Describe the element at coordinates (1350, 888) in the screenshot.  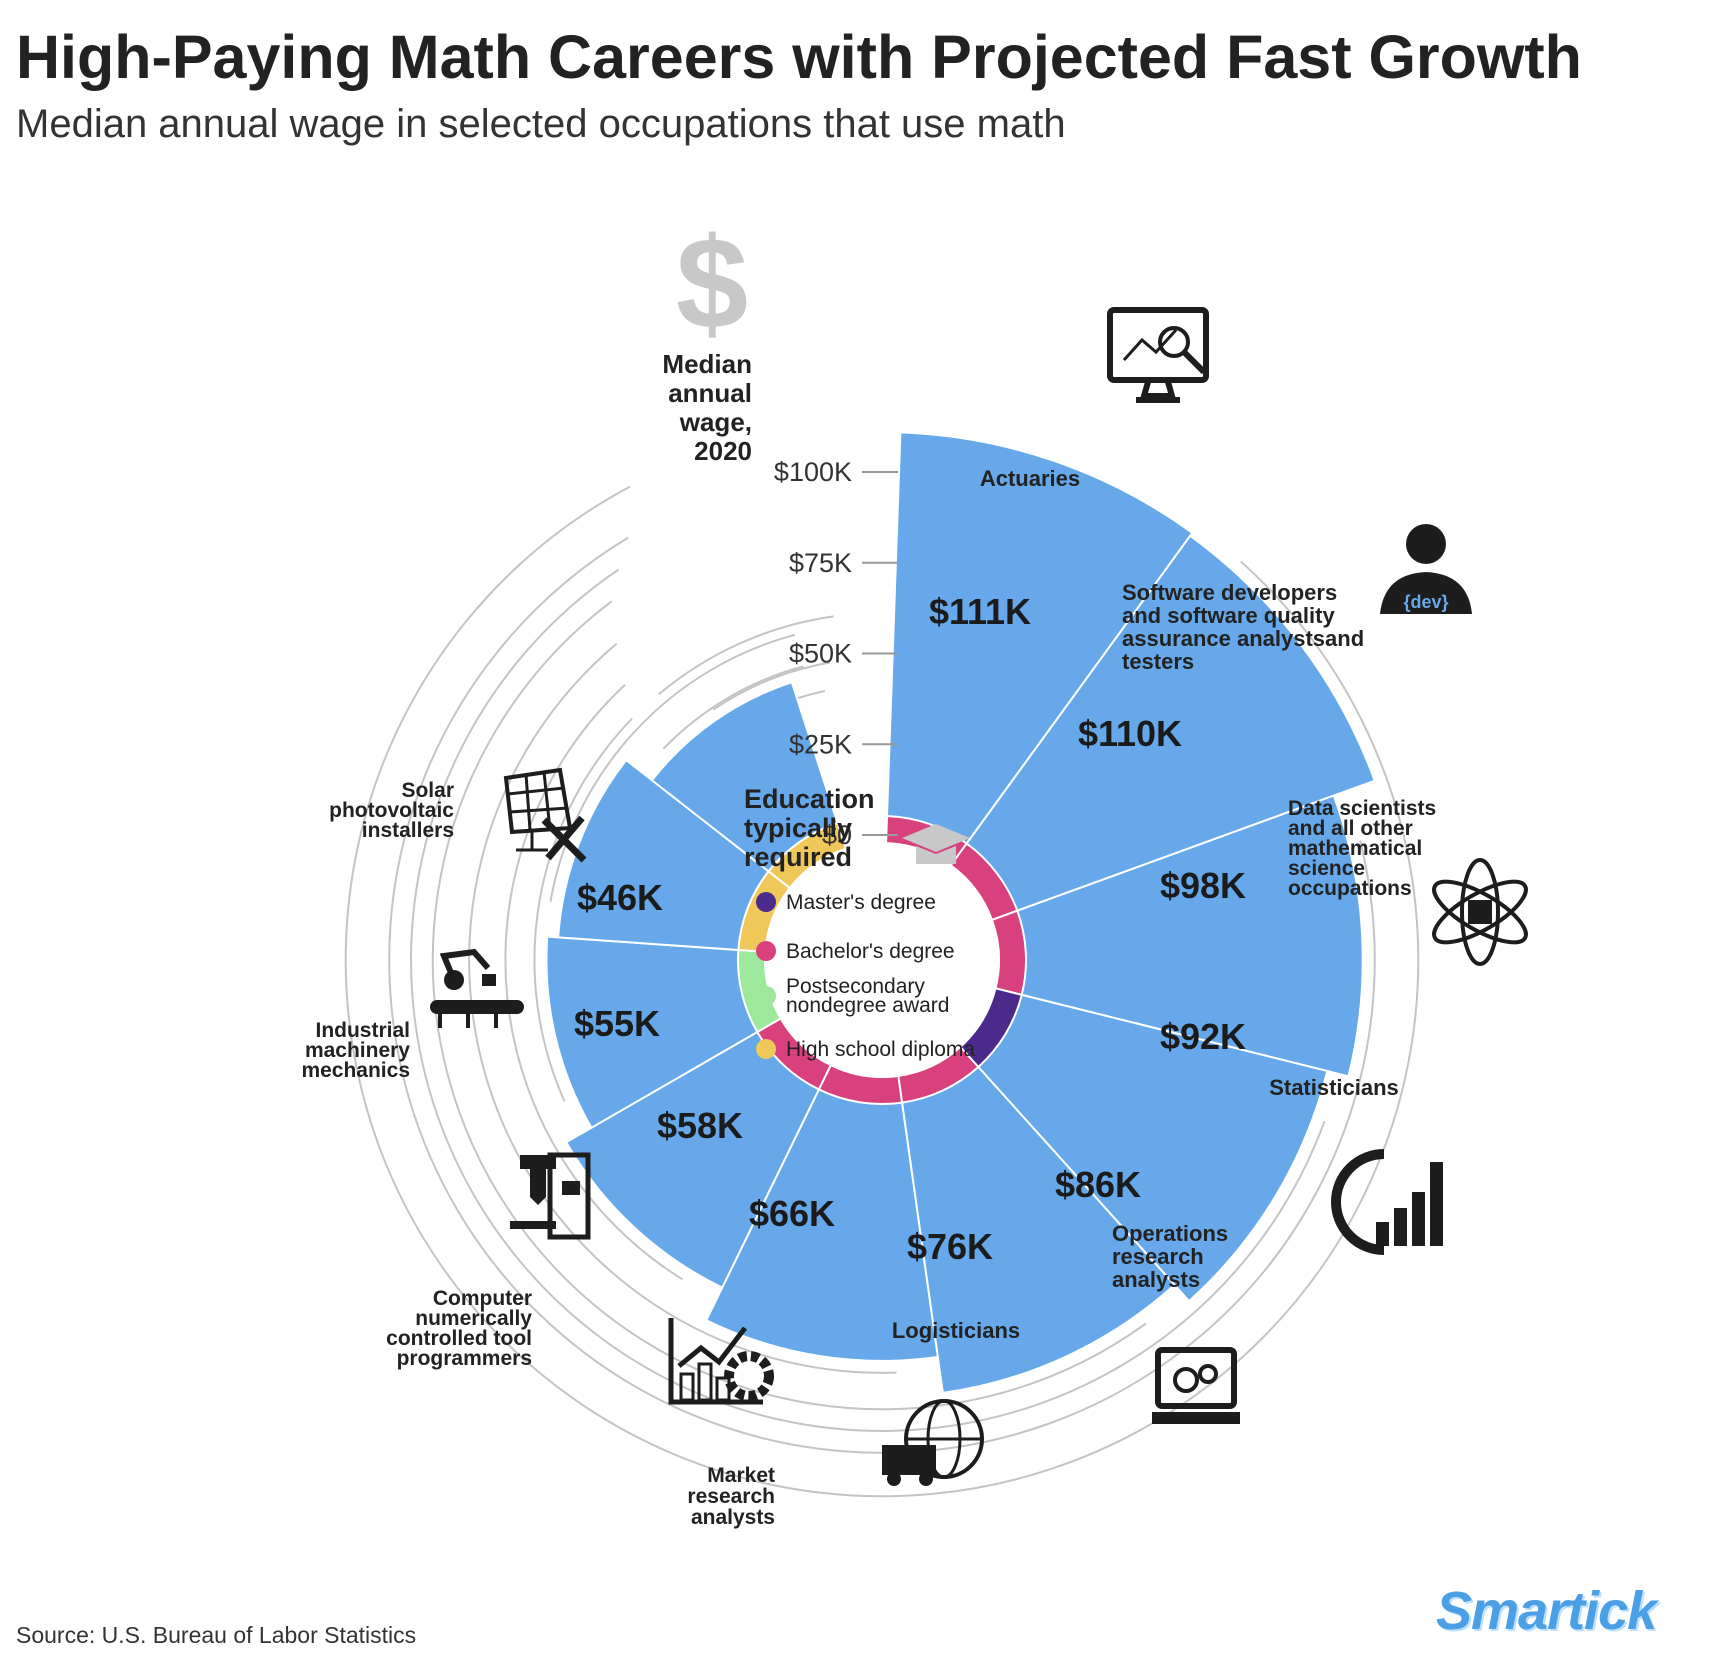
I see `category-label-line: occupations` at that location.